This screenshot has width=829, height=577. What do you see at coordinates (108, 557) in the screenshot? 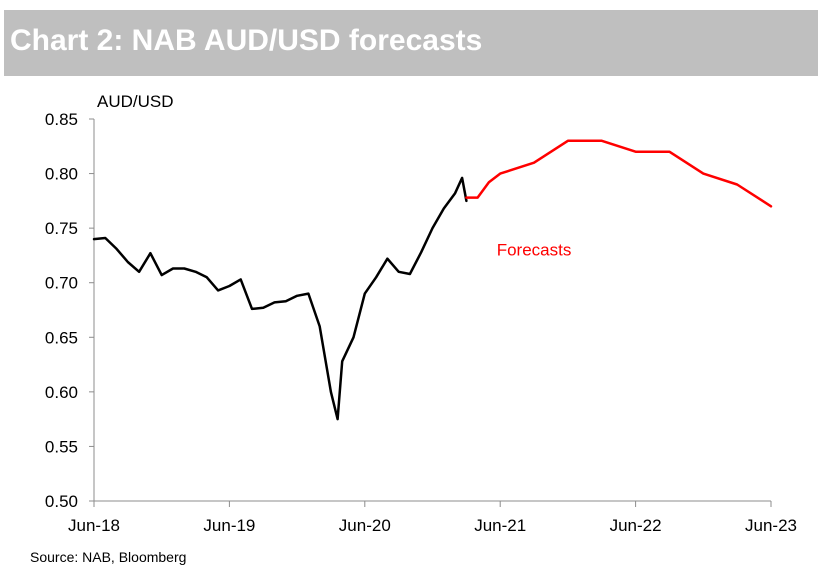
I see `source-note: Source: NAB, Bloomberg` at bounding box center [108, 557].